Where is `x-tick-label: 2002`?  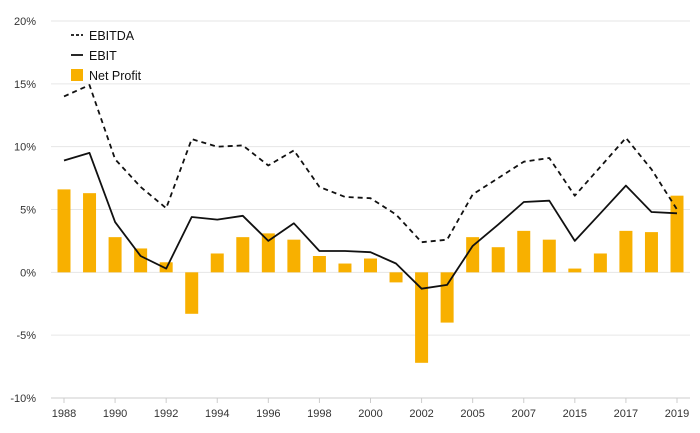
x-tick-label: 2002 is located at coordinates (421, 414).